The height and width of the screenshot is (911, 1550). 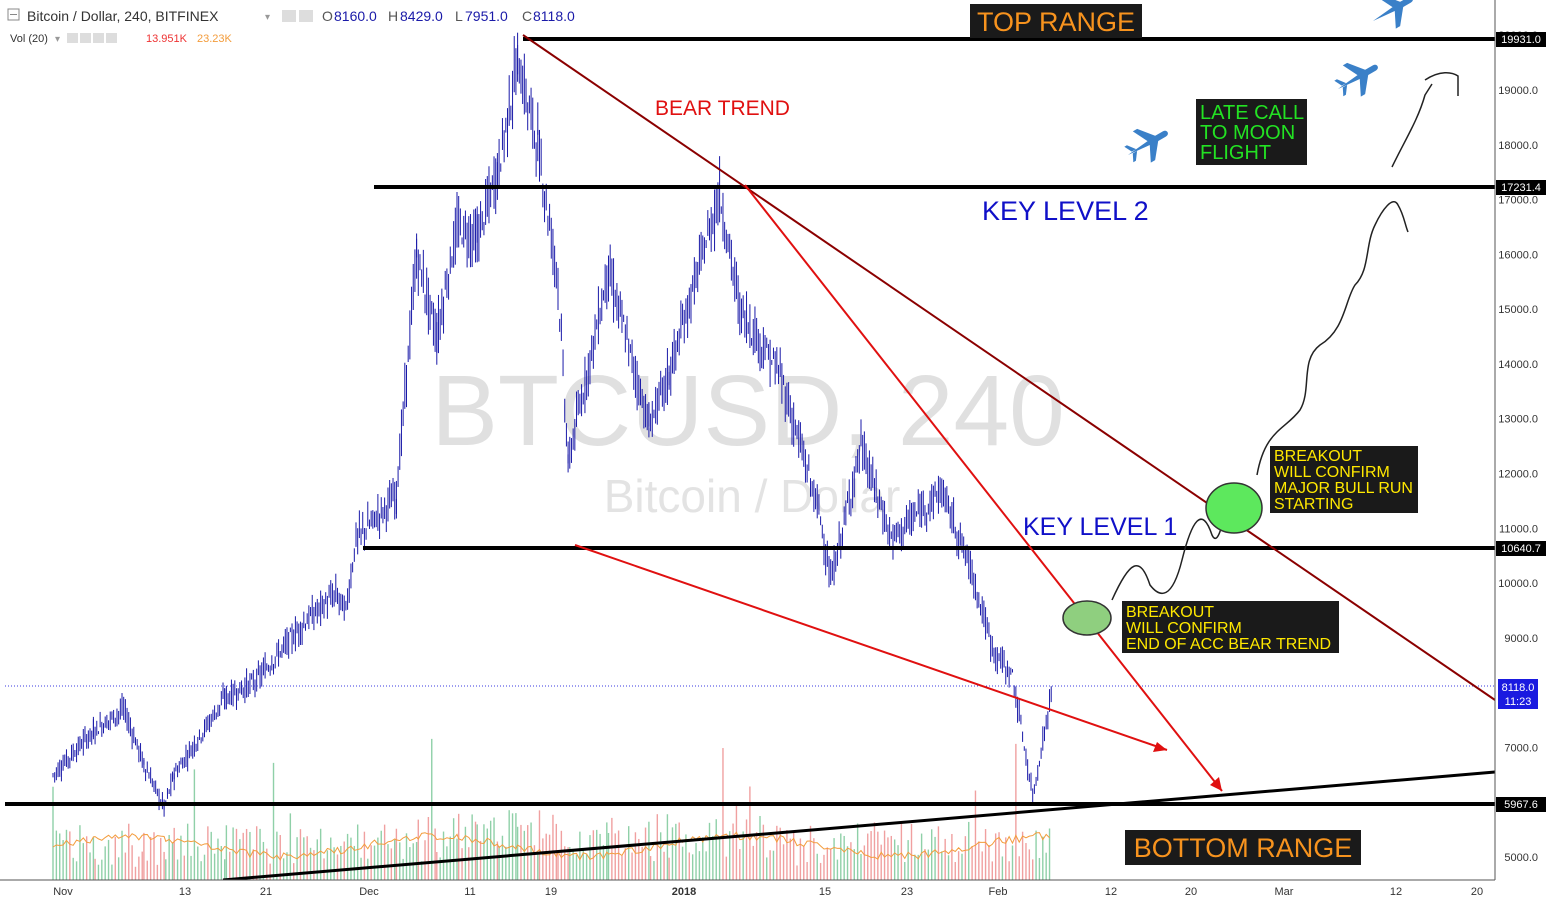 What do you see at coordinates (752, 496) in the screenshot?
I see `watermark-name: Bitcoin / Dollar` at bounding box center [752, 496].